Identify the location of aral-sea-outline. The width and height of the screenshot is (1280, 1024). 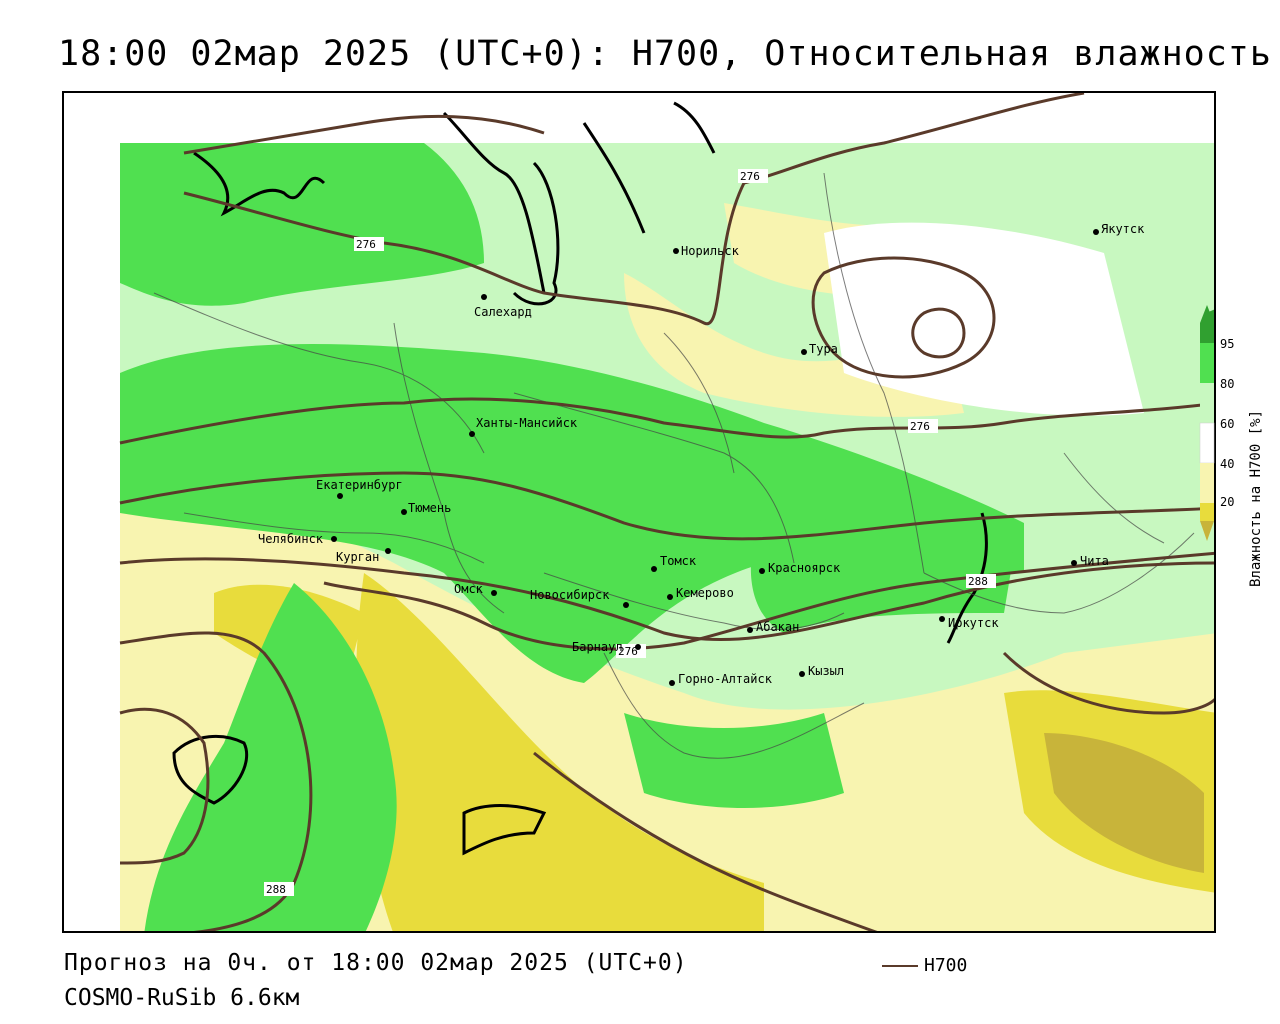
(504, 830).